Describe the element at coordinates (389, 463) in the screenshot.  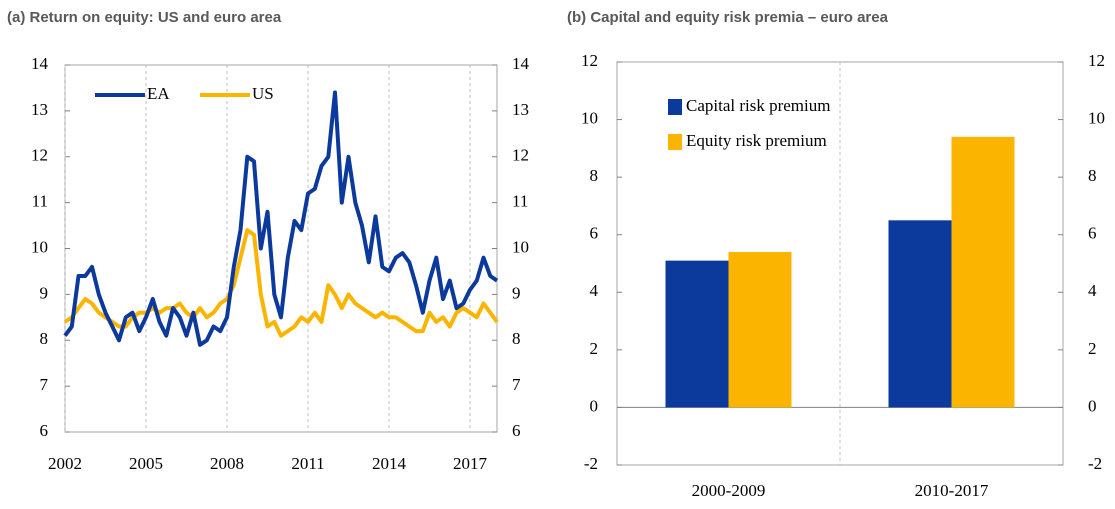
I see `x-tick-label: 2014` at that location.